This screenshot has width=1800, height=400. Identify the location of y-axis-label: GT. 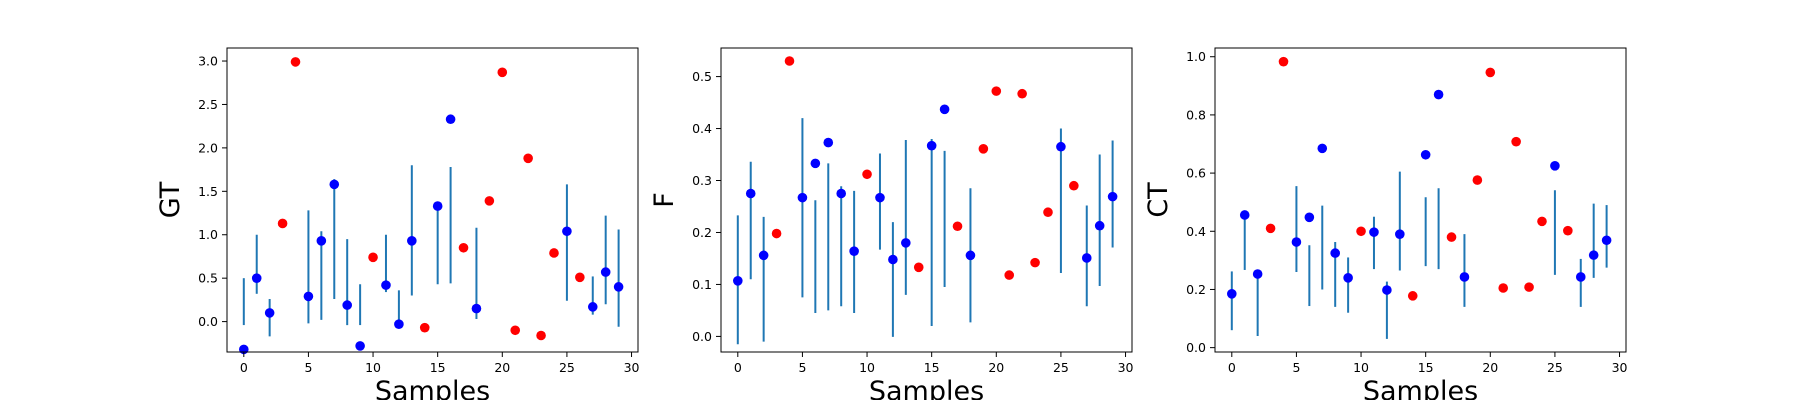
(170, 199).